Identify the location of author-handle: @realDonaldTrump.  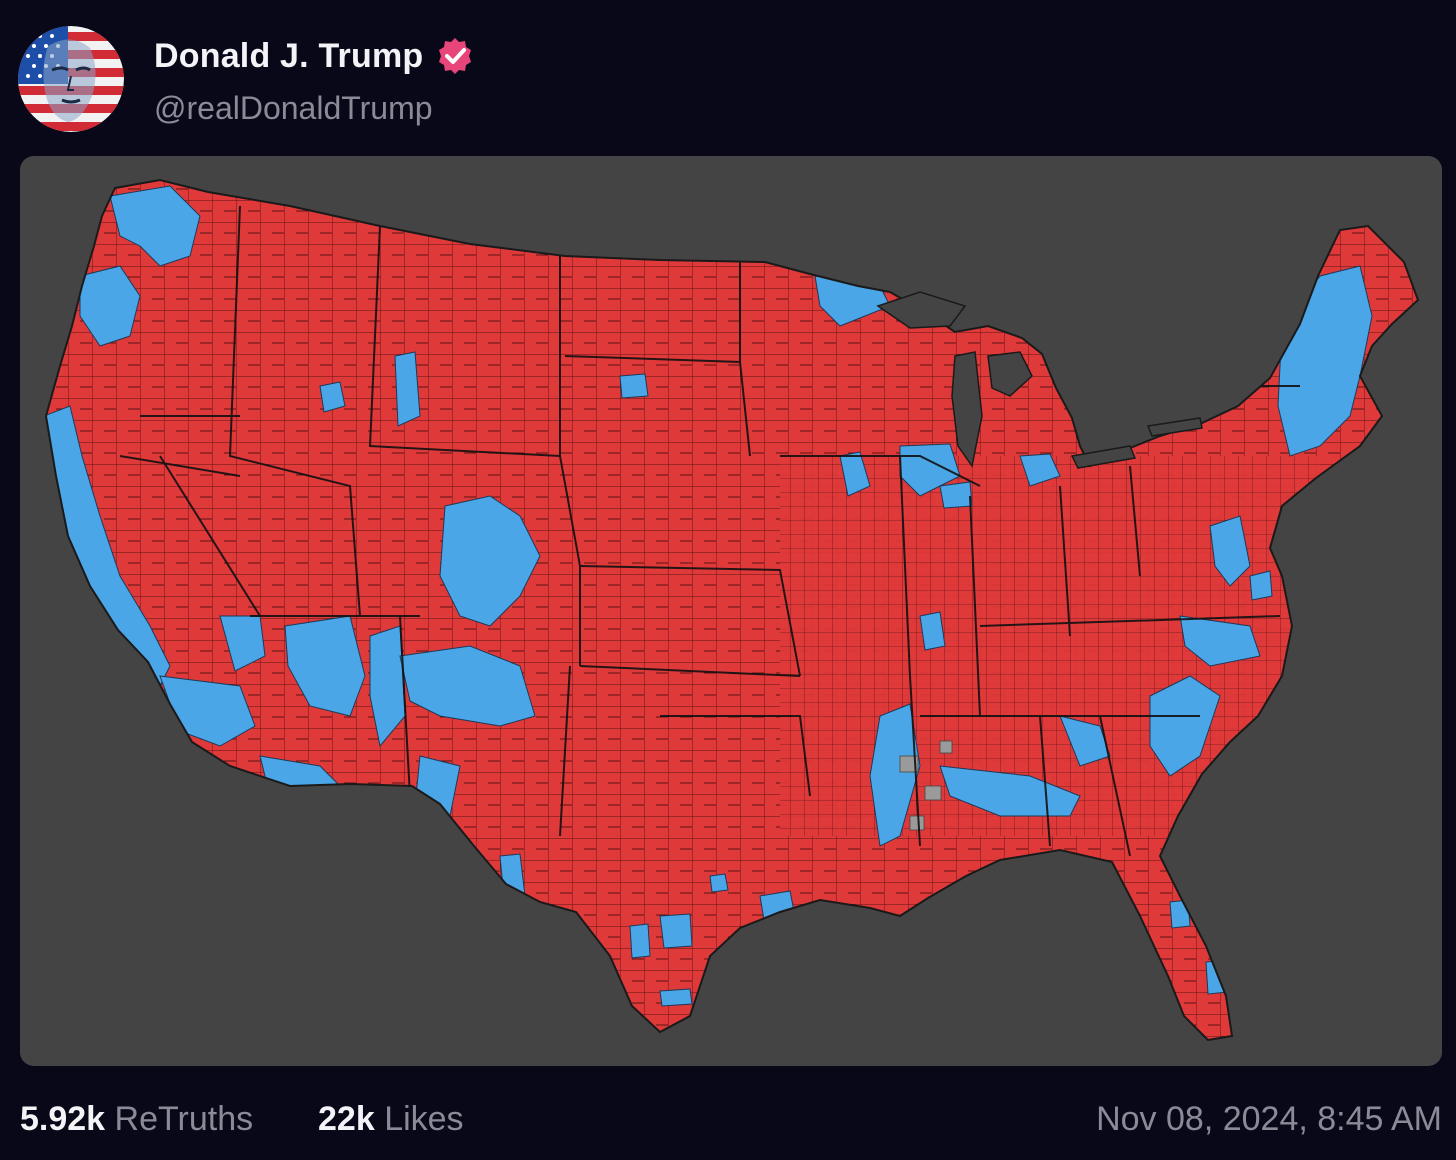
(293, 108).